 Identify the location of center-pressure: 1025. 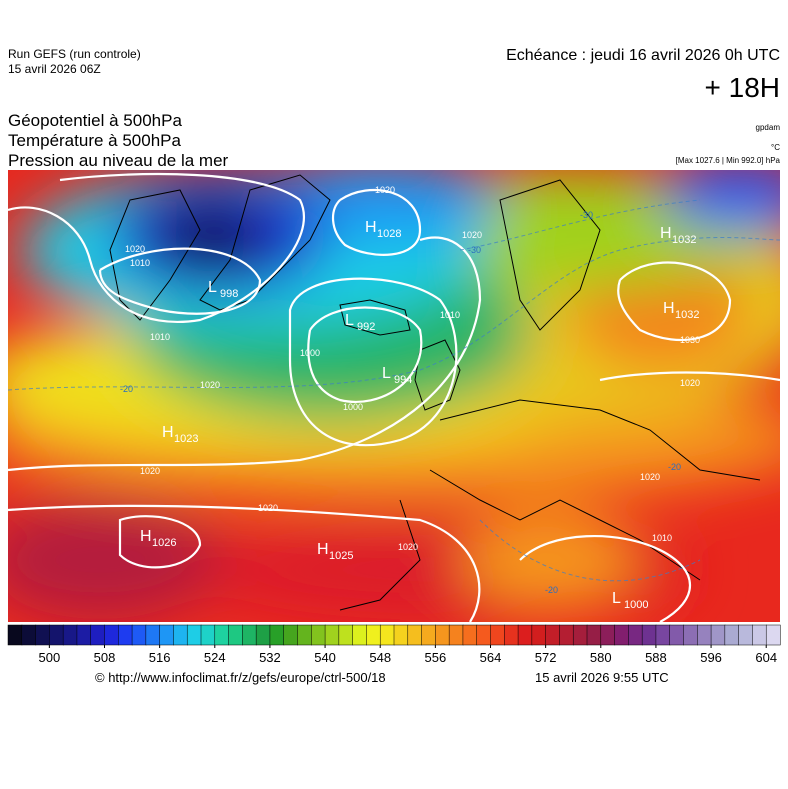
(341, 556).